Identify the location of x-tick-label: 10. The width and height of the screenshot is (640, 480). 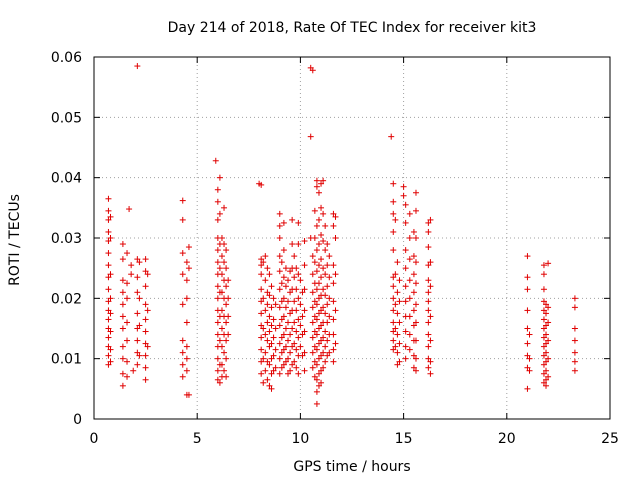
(300, 439).